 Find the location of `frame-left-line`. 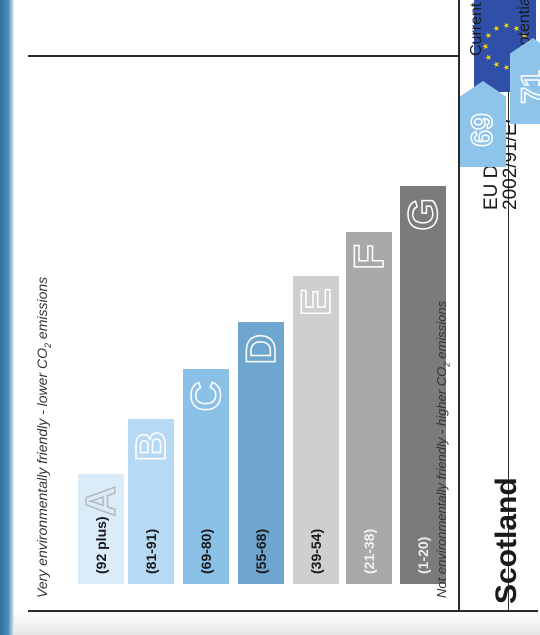

frame-left-line is located at coordinates (283, 611).